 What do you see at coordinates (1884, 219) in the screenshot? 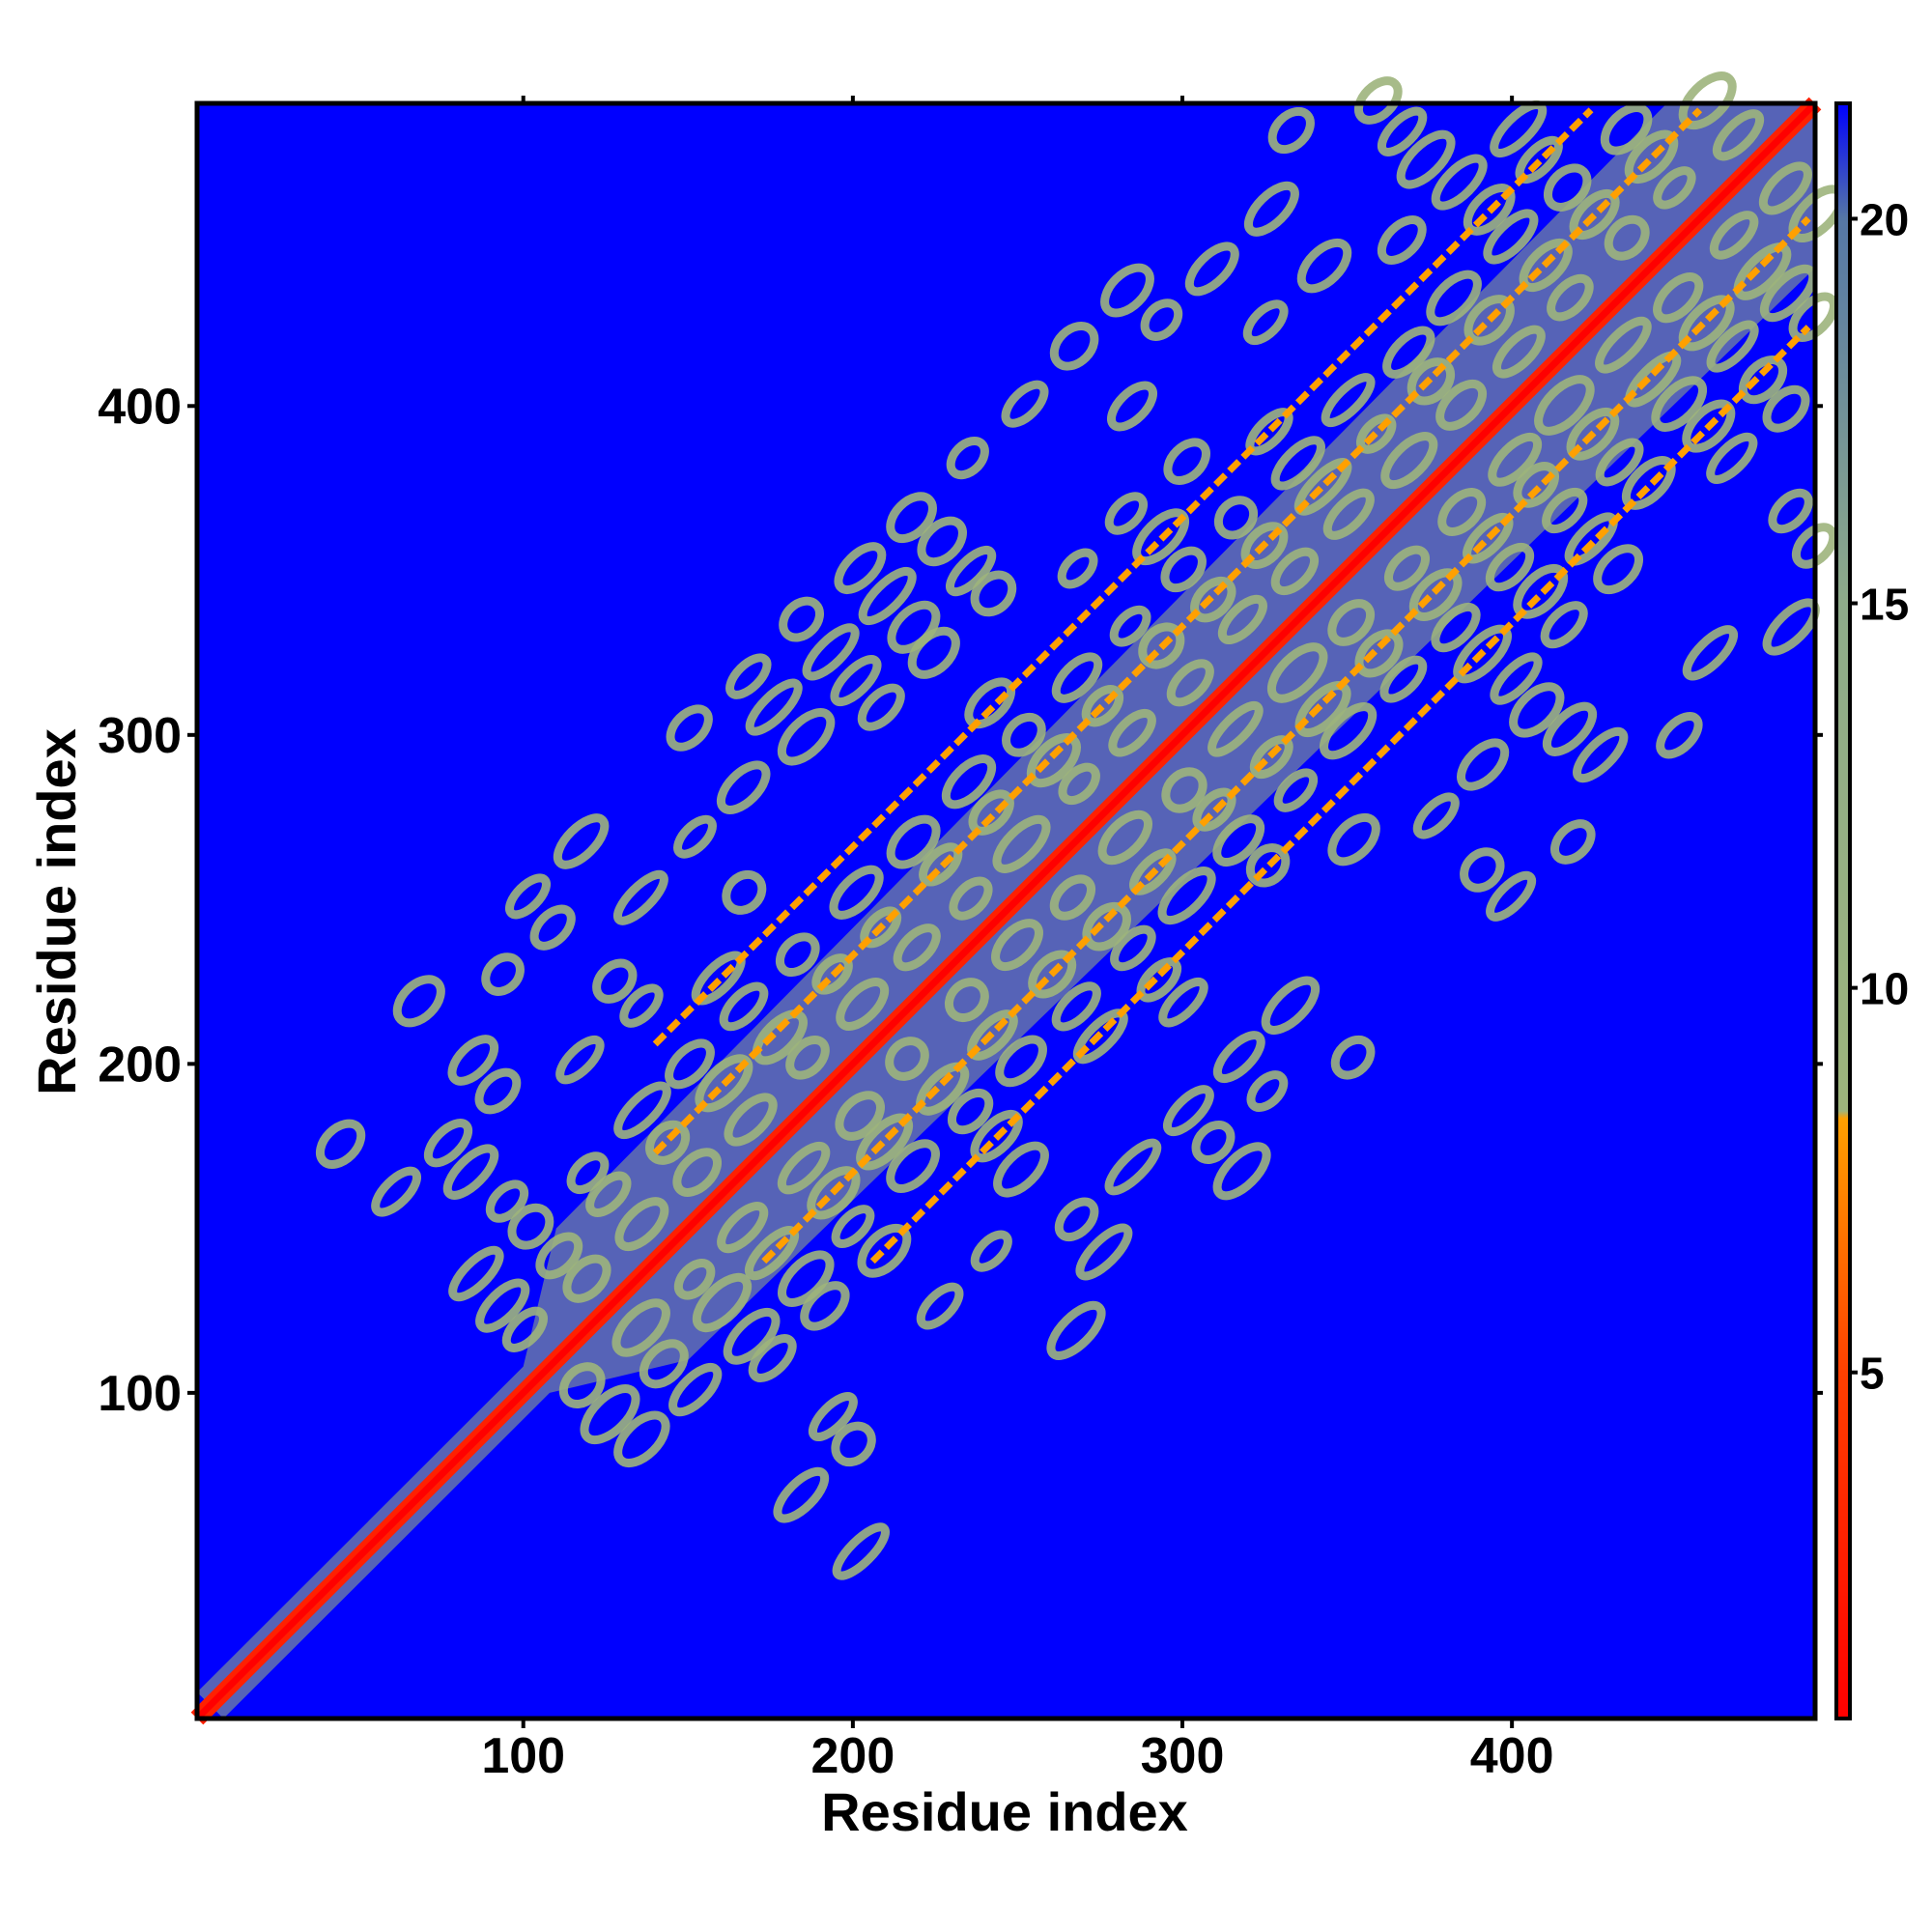
I see `colorbar-tick-label: 20` at bounding box center [1884, 219].